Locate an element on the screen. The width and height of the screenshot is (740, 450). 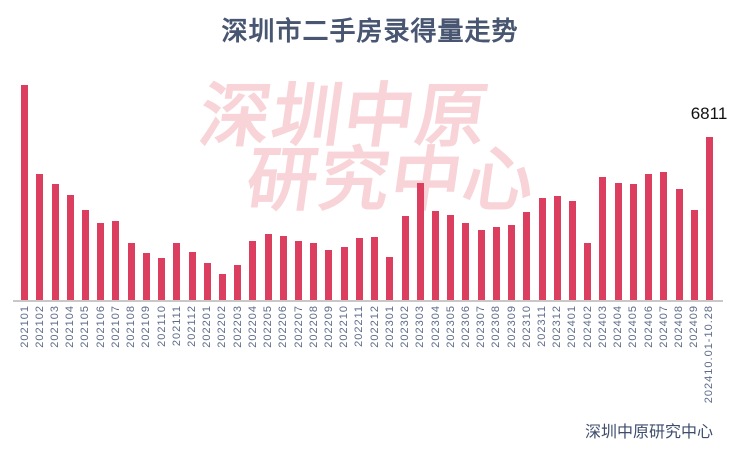
x-tick-label: 202201 is located at coordinates (207, 326).